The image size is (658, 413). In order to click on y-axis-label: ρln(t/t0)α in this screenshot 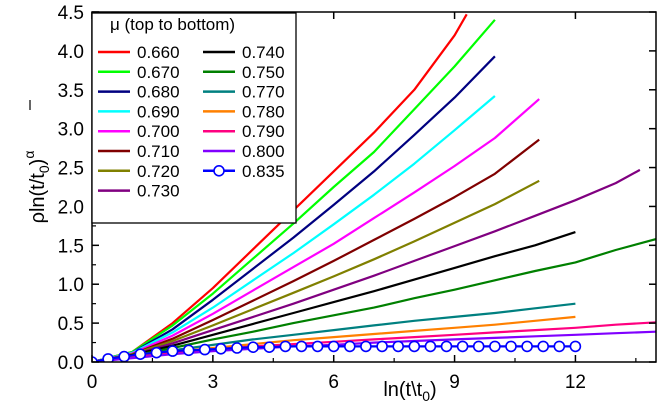, I will do `click(36, 187)`.